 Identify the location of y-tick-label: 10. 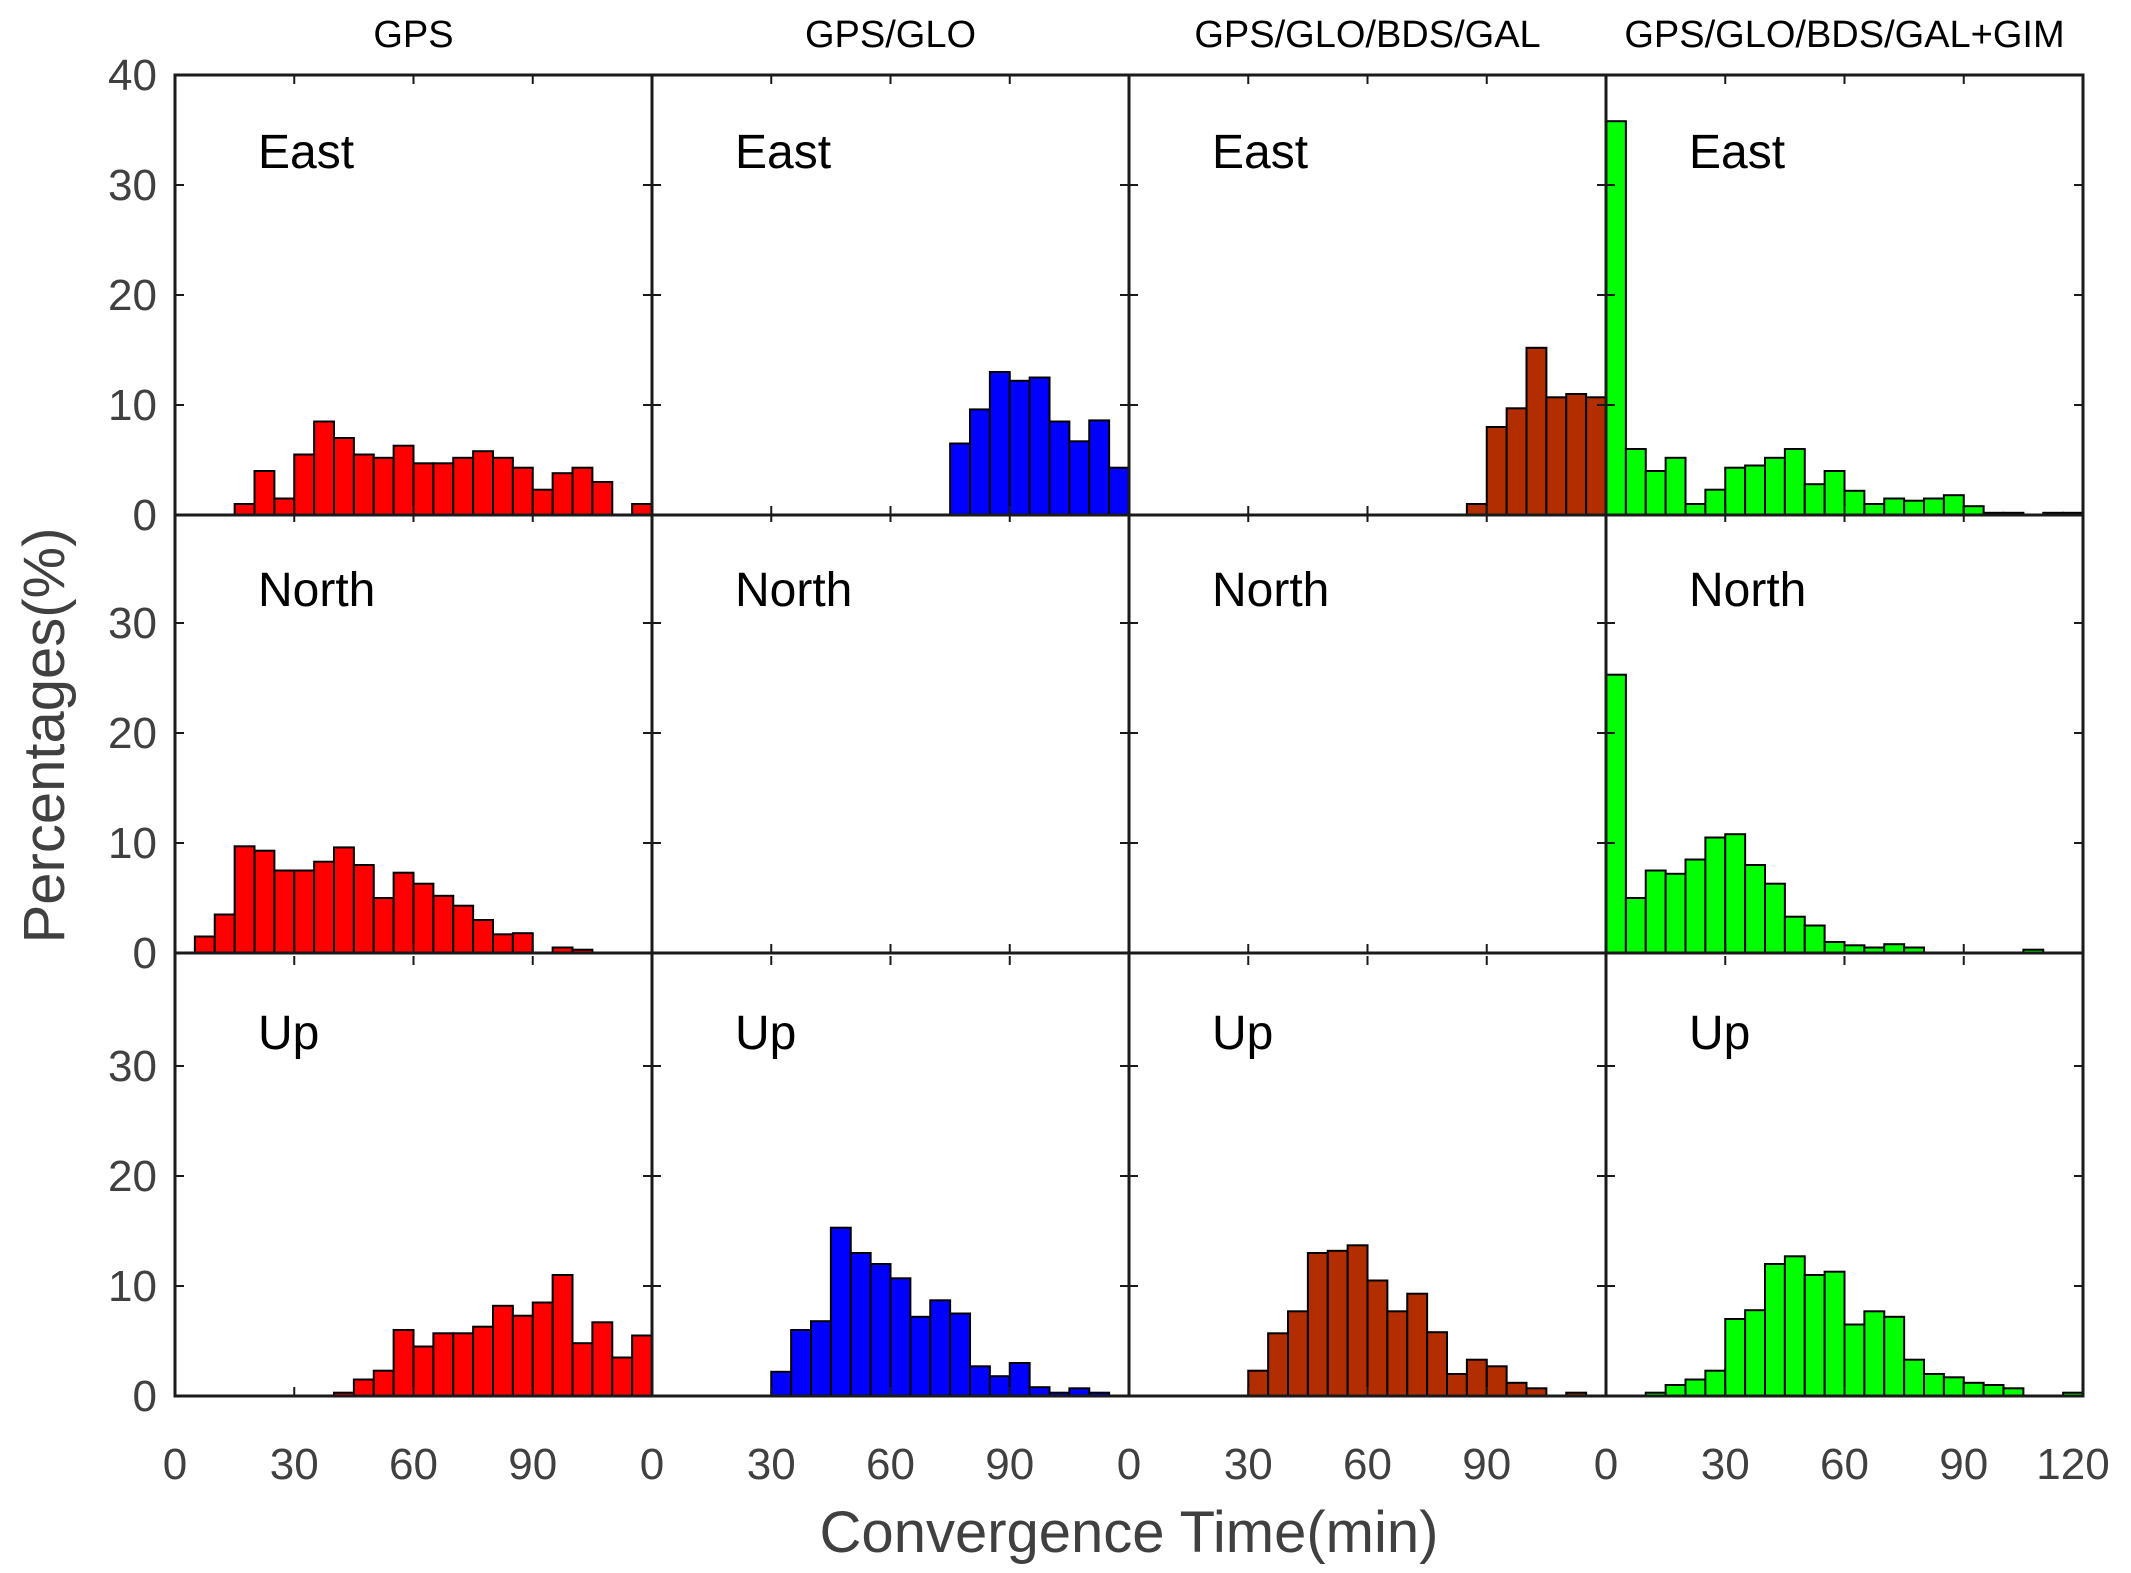
(132, 1286).